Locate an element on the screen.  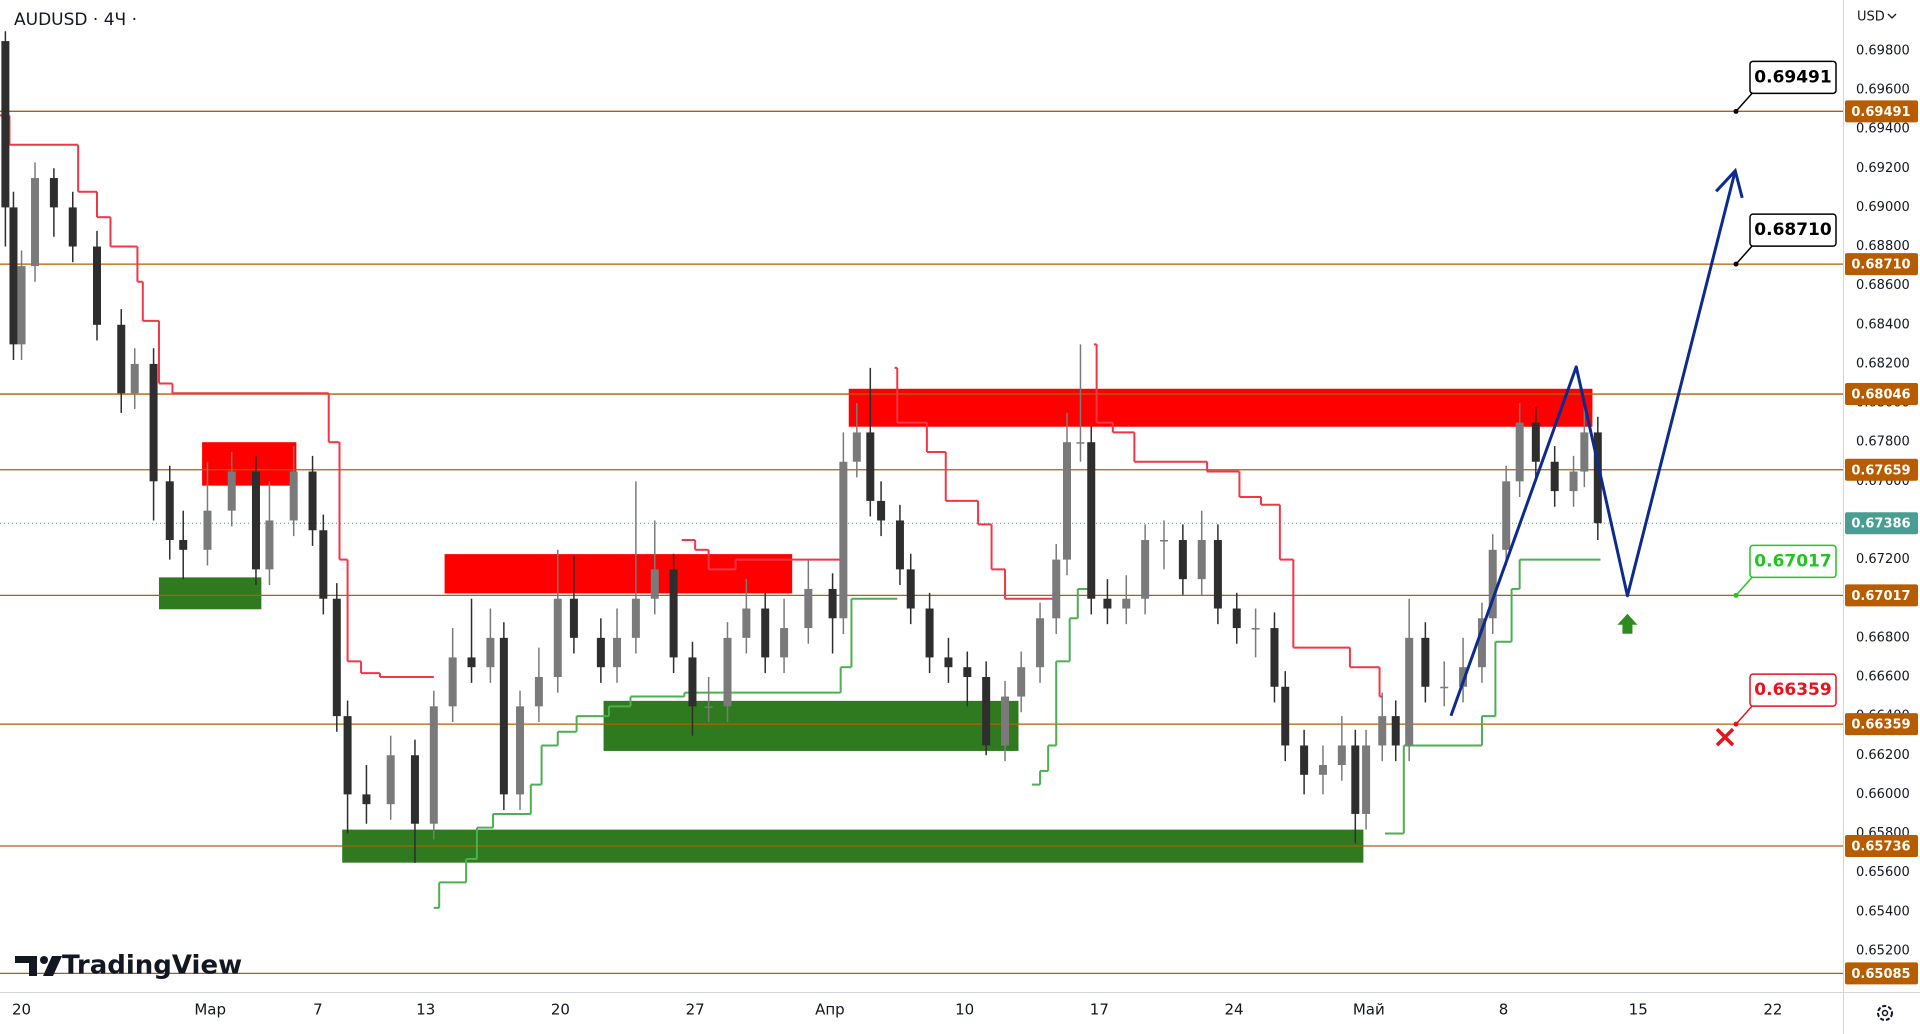
level-price-label: 0.68710 is located at coordinates (1880, 265).